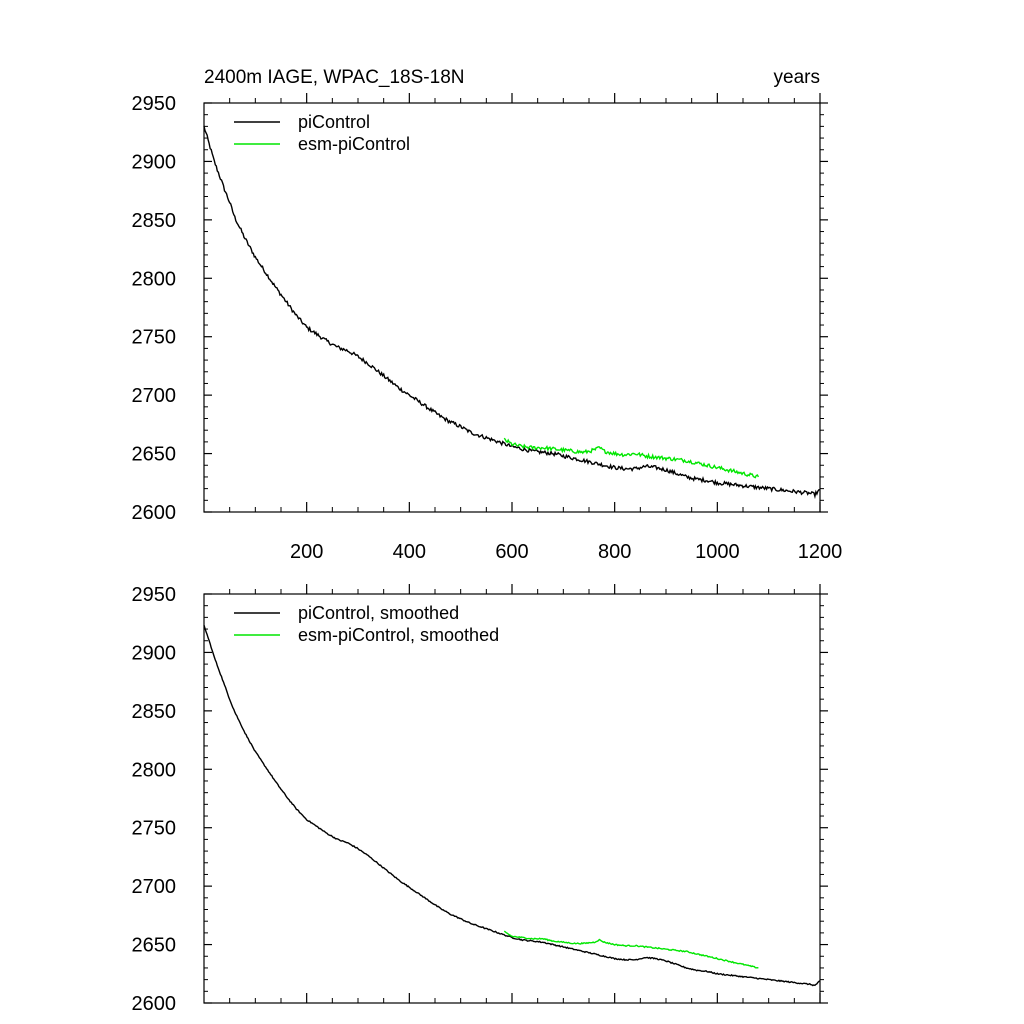  What do you see at coordinates (797, 77) in the screenshot?
I see `units-label: years` at bounding box center [797, 77].